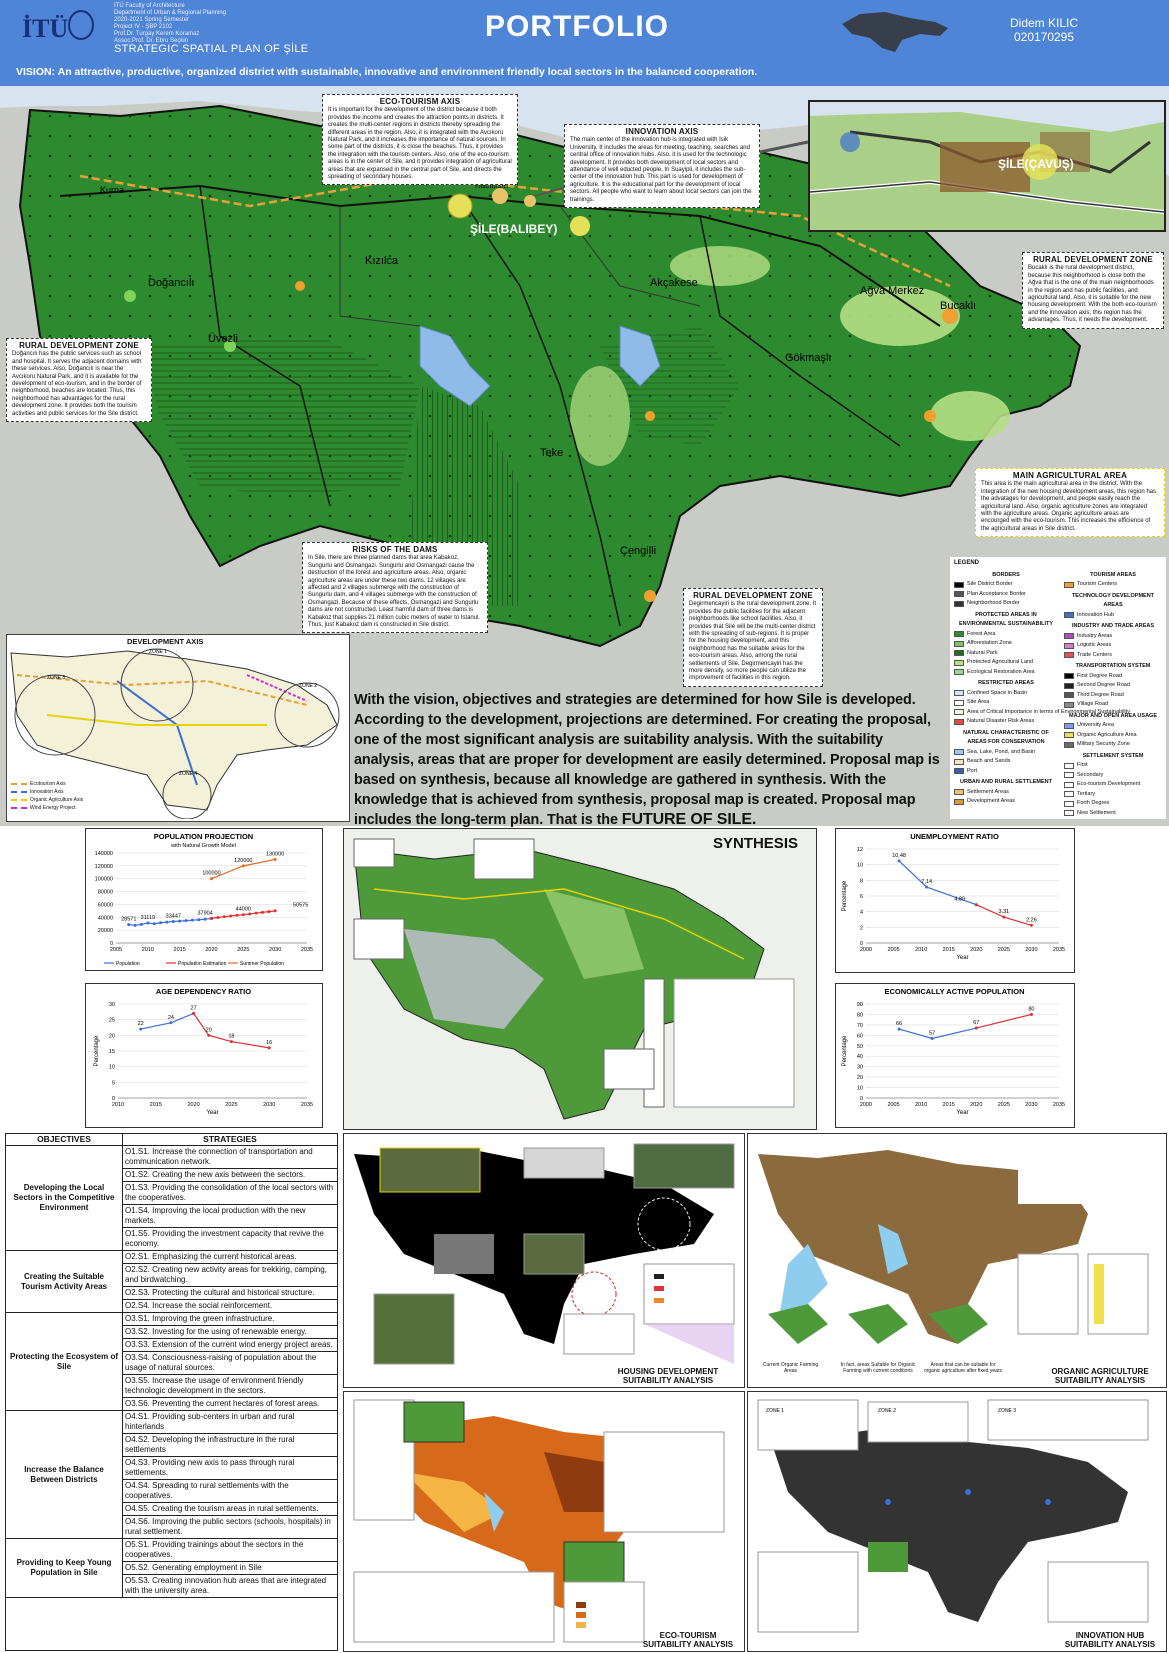 This screenshot has width=1169, height=1653. I want to click on x-tick-label: 2005, so click(116, 950).